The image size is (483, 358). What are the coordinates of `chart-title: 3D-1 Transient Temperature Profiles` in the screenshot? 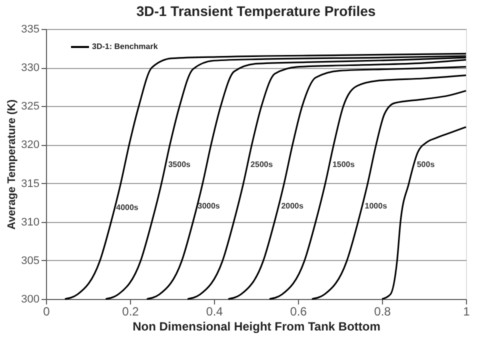 It's located at (256, 11).